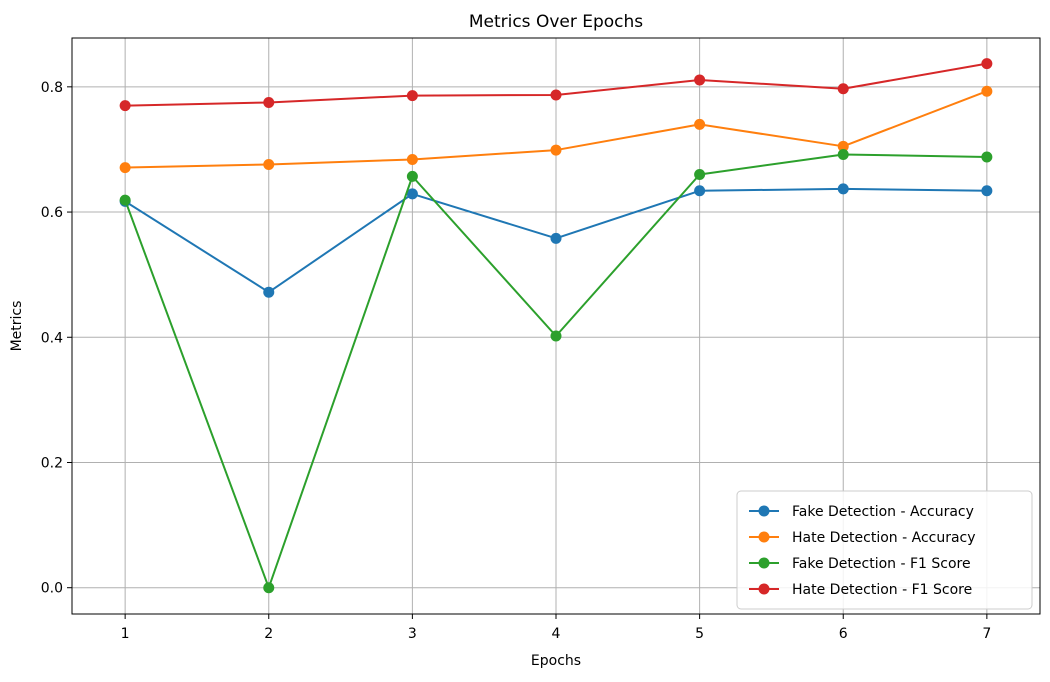  I want to click on x-tick-label: 4, so click(556, 634).